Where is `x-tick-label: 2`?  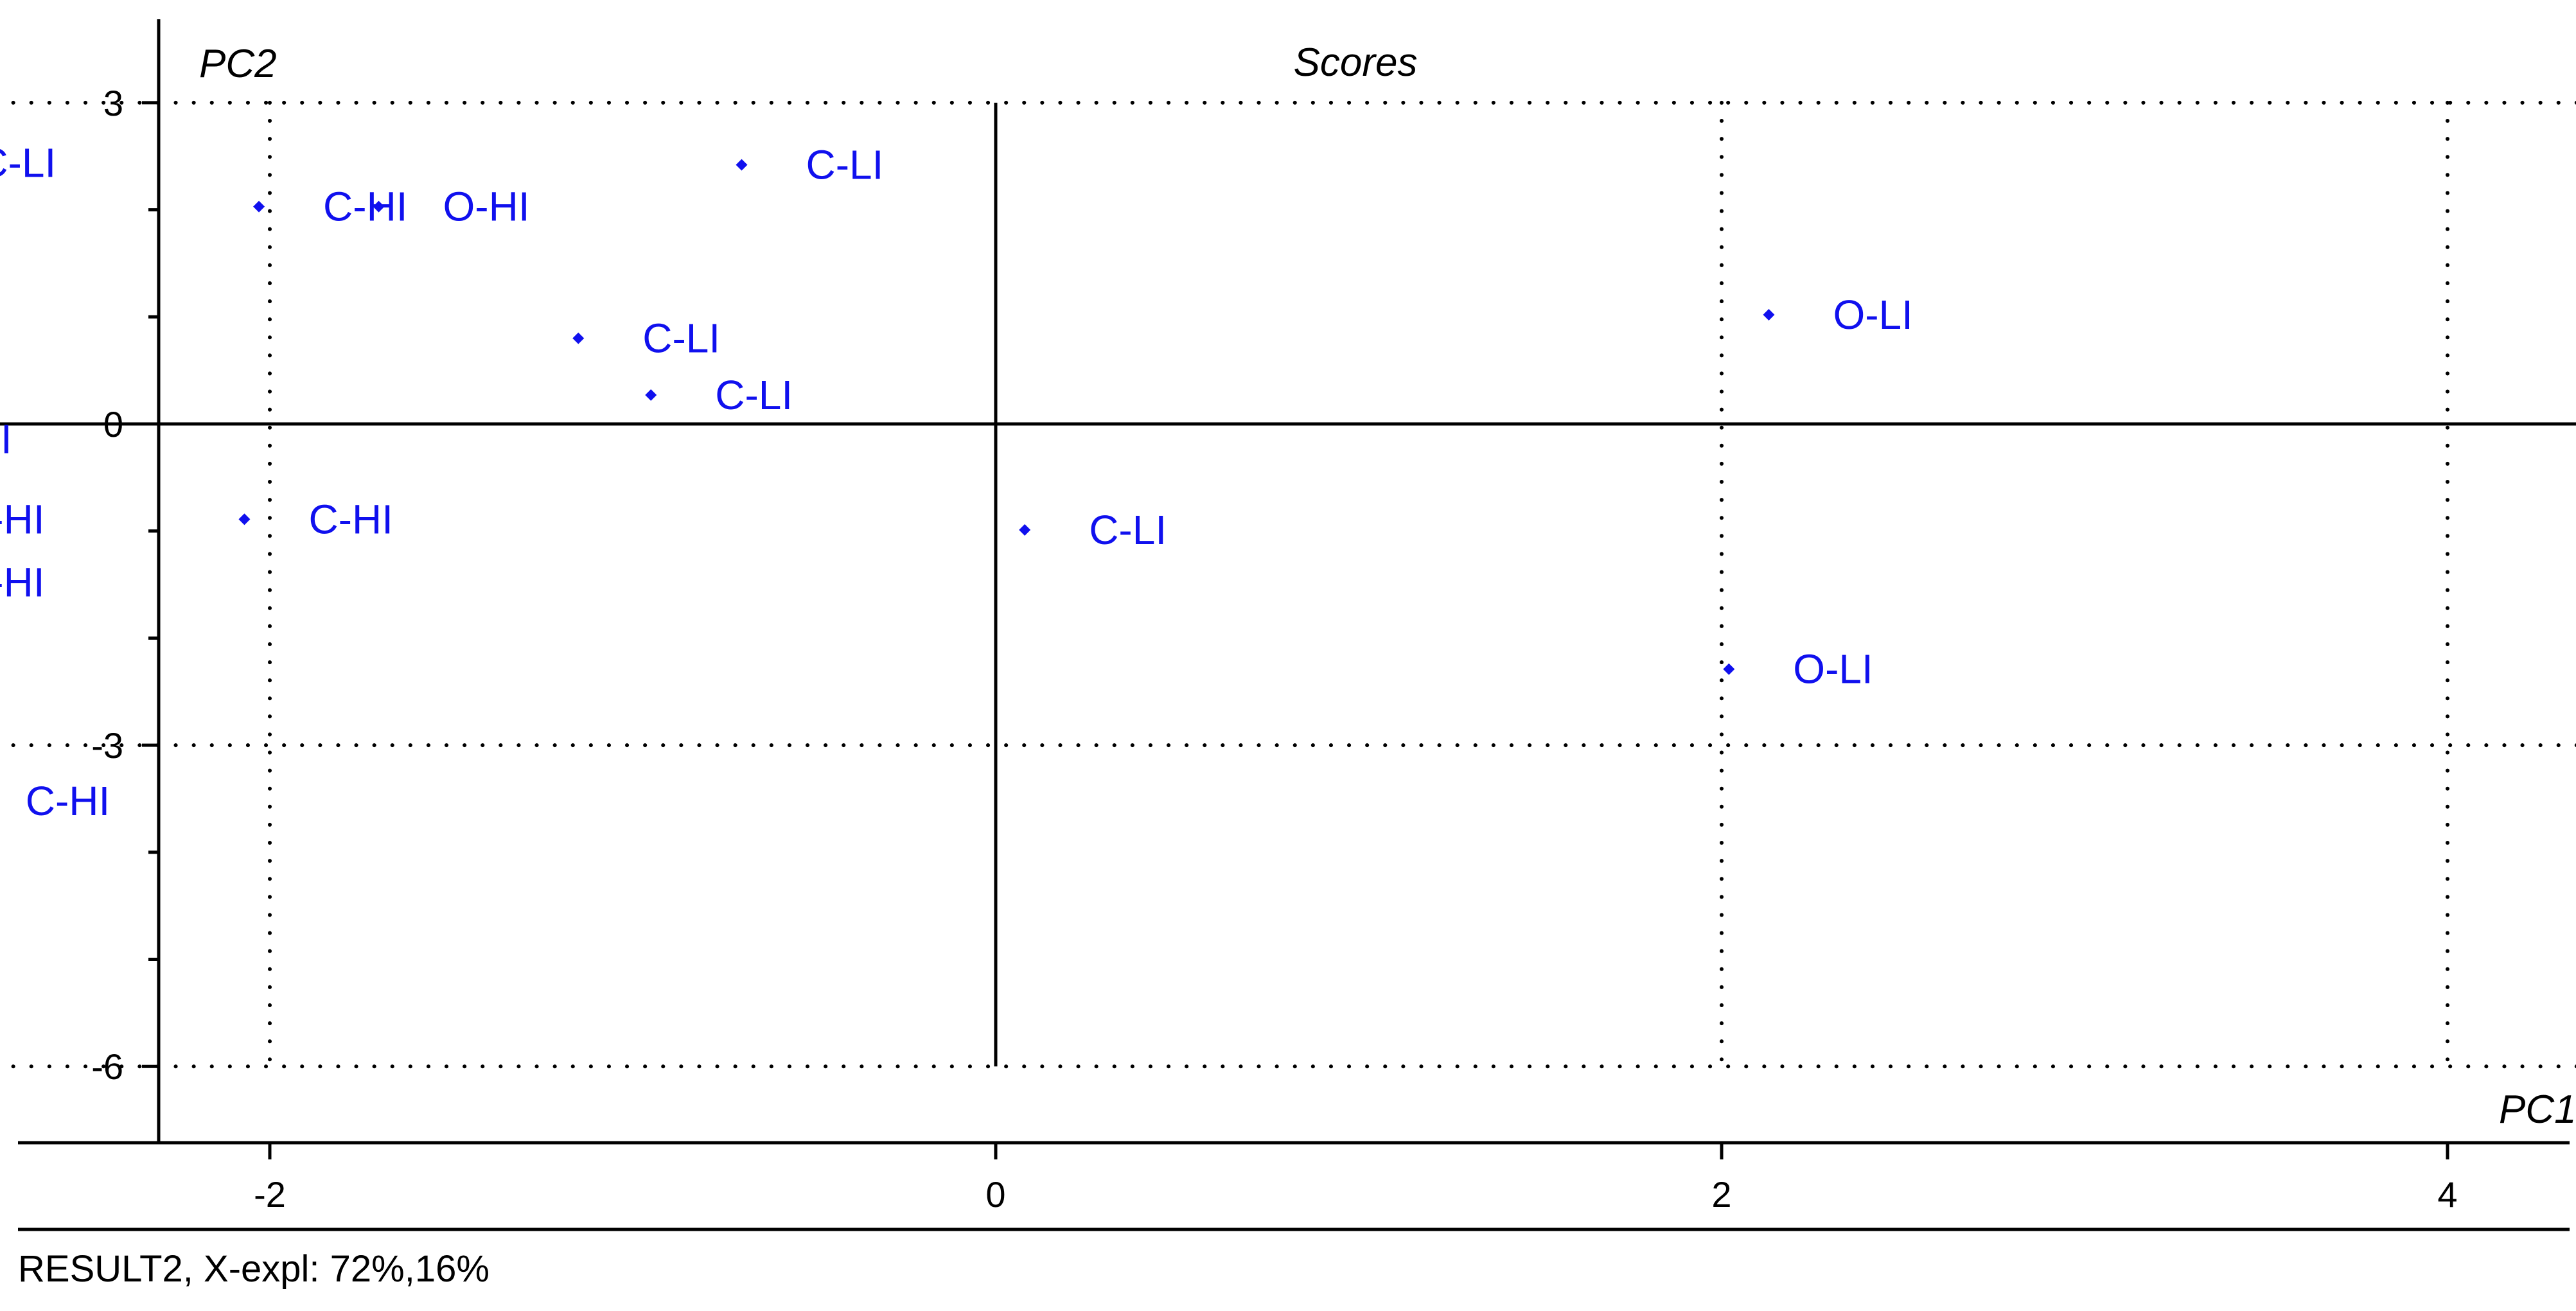
x-tick-label: 2 is located at coordinates (1721, 1194).